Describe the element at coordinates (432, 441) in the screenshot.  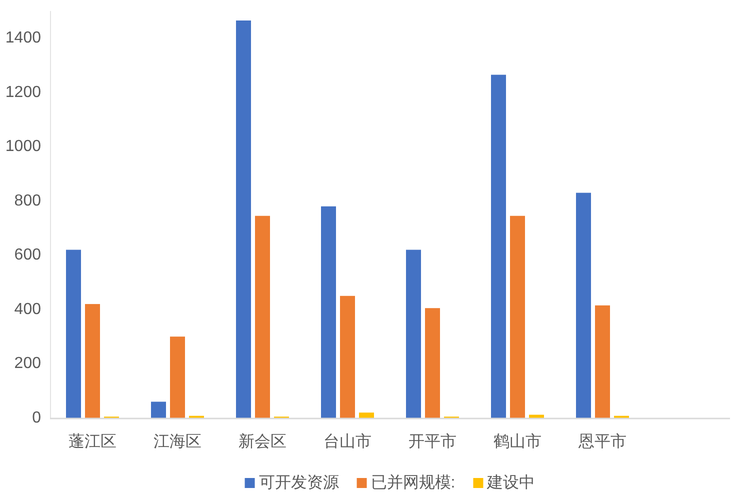
I see `x-tick-label: 开平市` at that location.